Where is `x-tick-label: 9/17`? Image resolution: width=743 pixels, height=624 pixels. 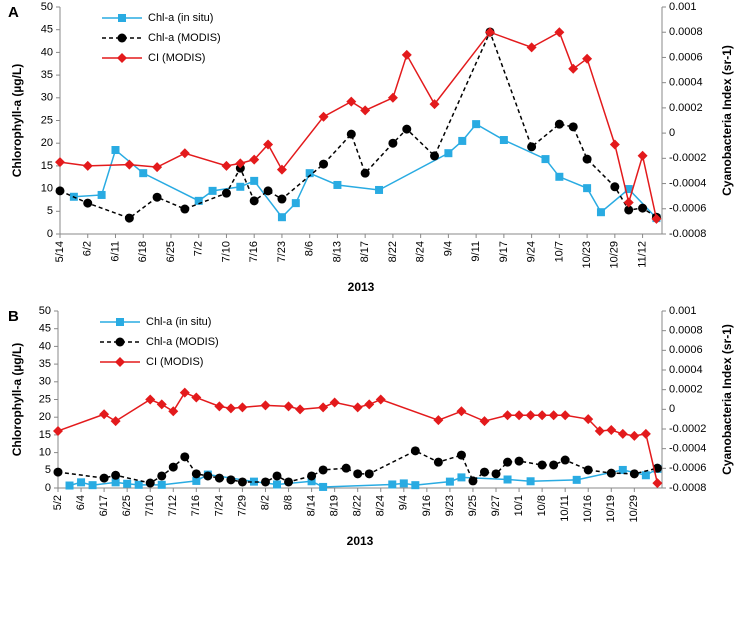
x-tick-label: 9/17 is located at coordinates (504, 251).